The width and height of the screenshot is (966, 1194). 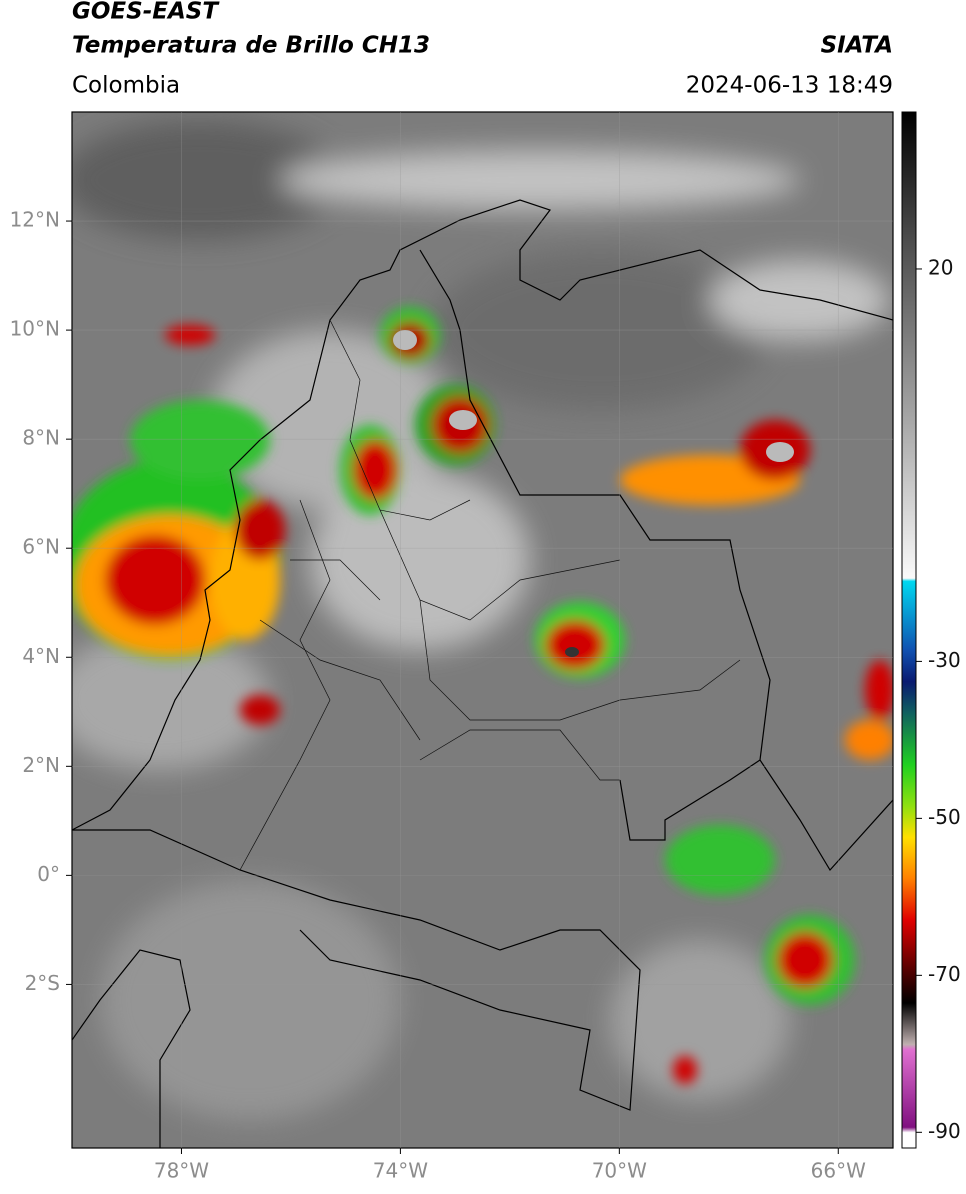 I want to click on x-tick-label: 70°W, so click(x=619, y=1171).